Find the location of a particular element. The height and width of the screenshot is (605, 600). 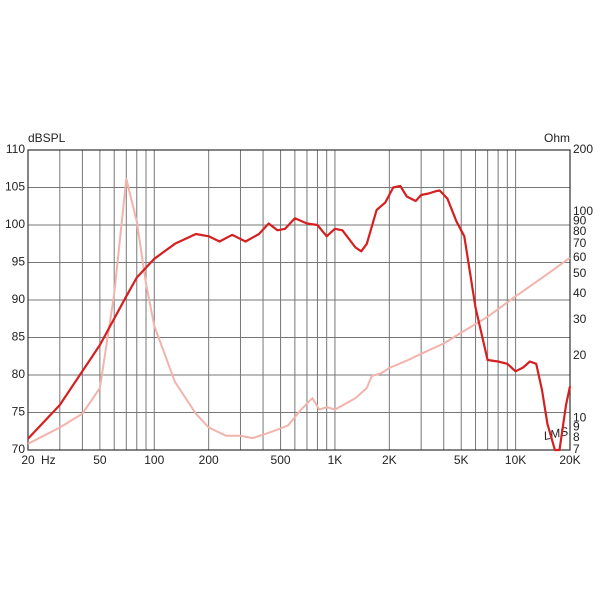

y-tick-label: 105 is located at coordinates (15, 187).